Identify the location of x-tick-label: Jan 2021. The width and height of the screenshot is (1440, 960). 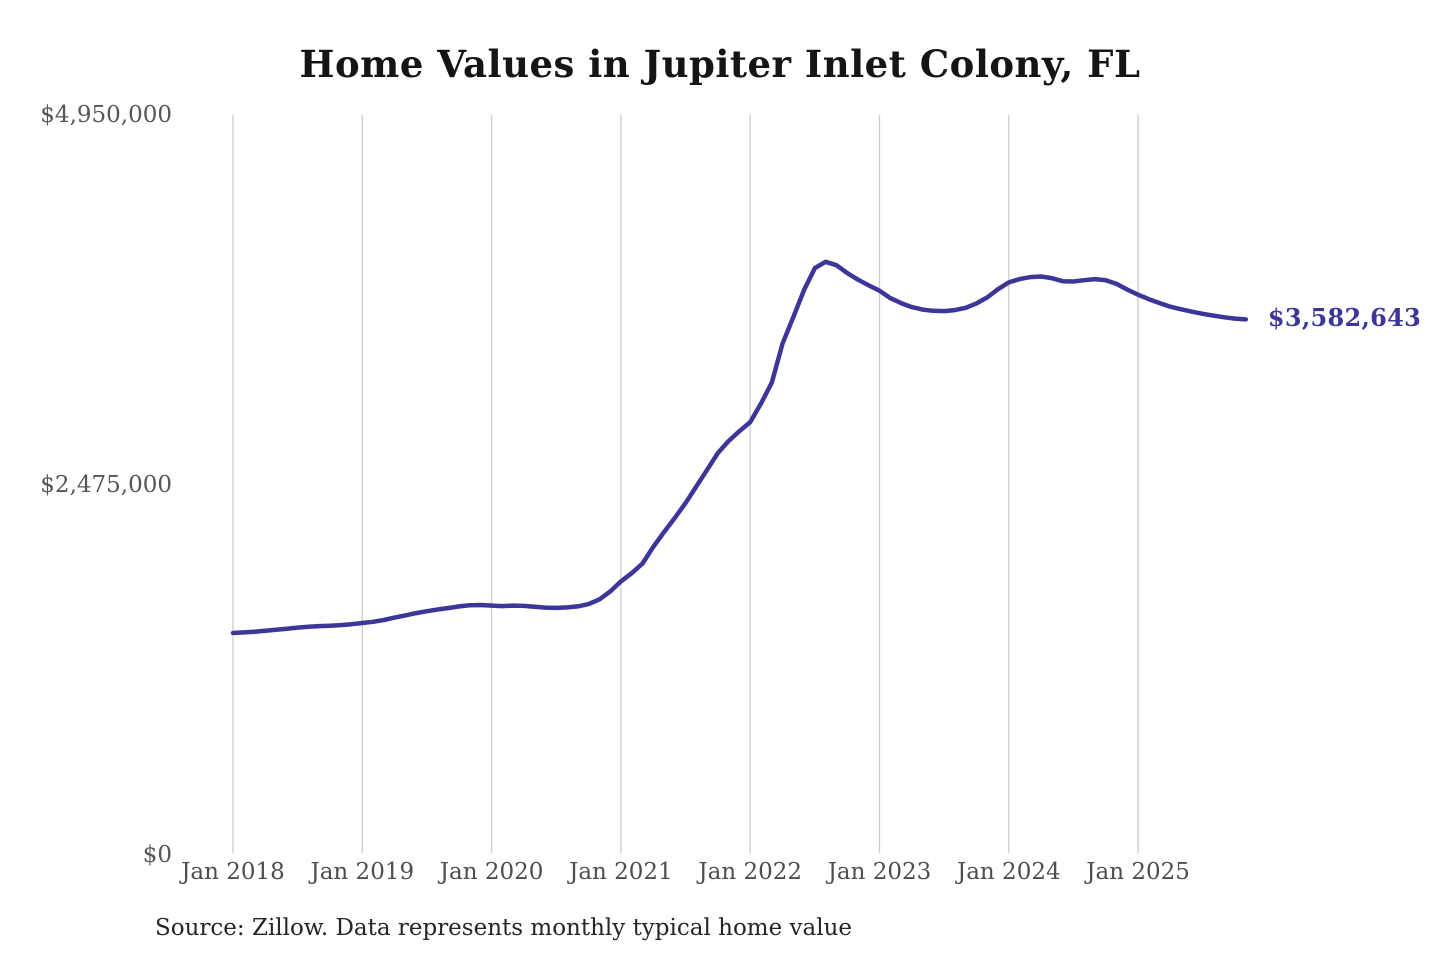
(621, 872).